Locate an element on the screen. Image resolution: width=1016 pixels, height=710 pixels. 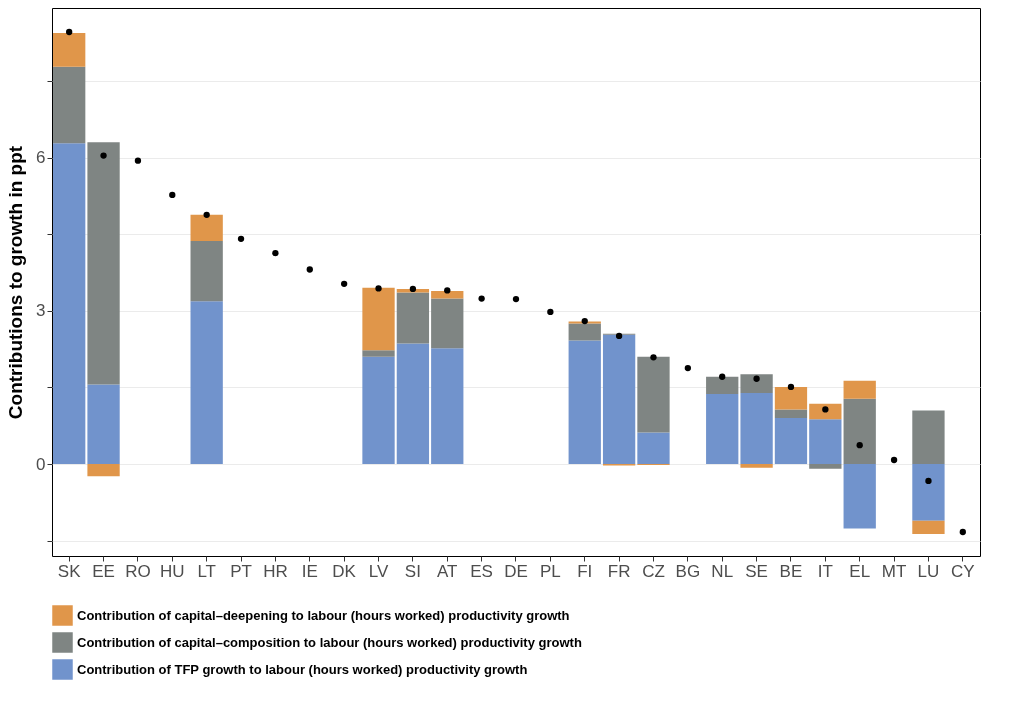
x-tick-label: CZ is located at coordinates (653, 571).